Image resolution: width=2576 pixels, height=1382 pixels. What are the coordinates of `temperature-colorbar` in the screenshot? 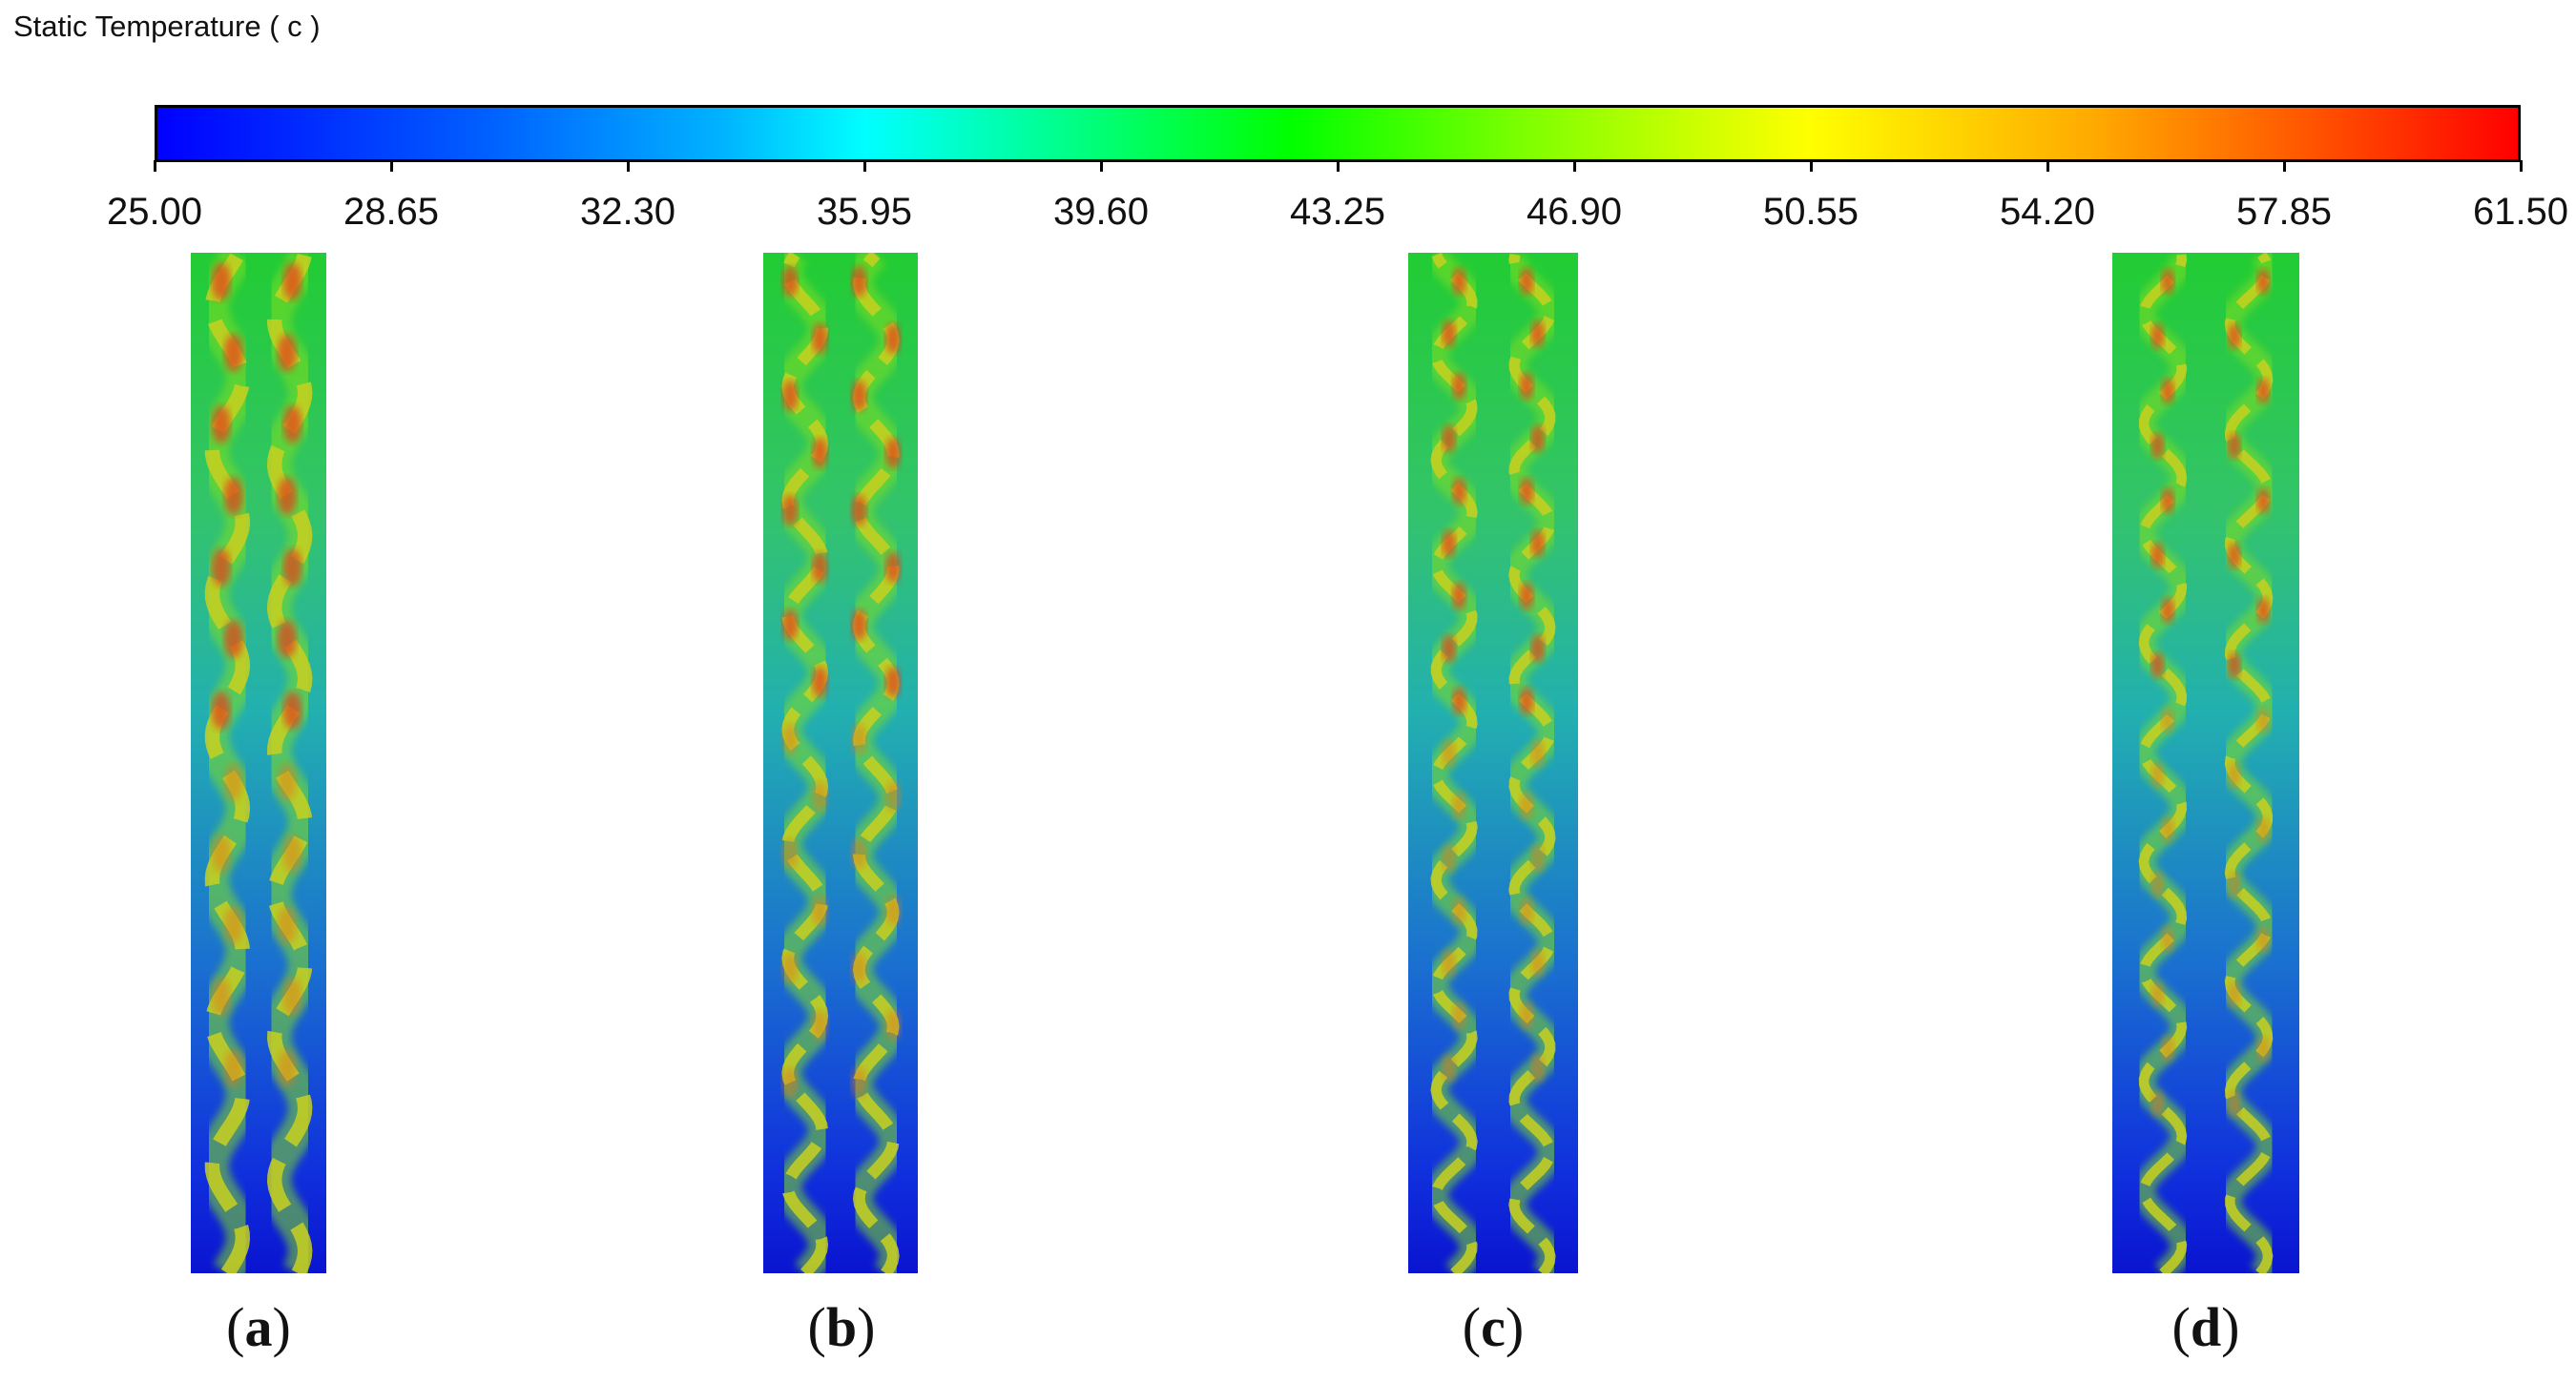 It's located at (1338, 133).